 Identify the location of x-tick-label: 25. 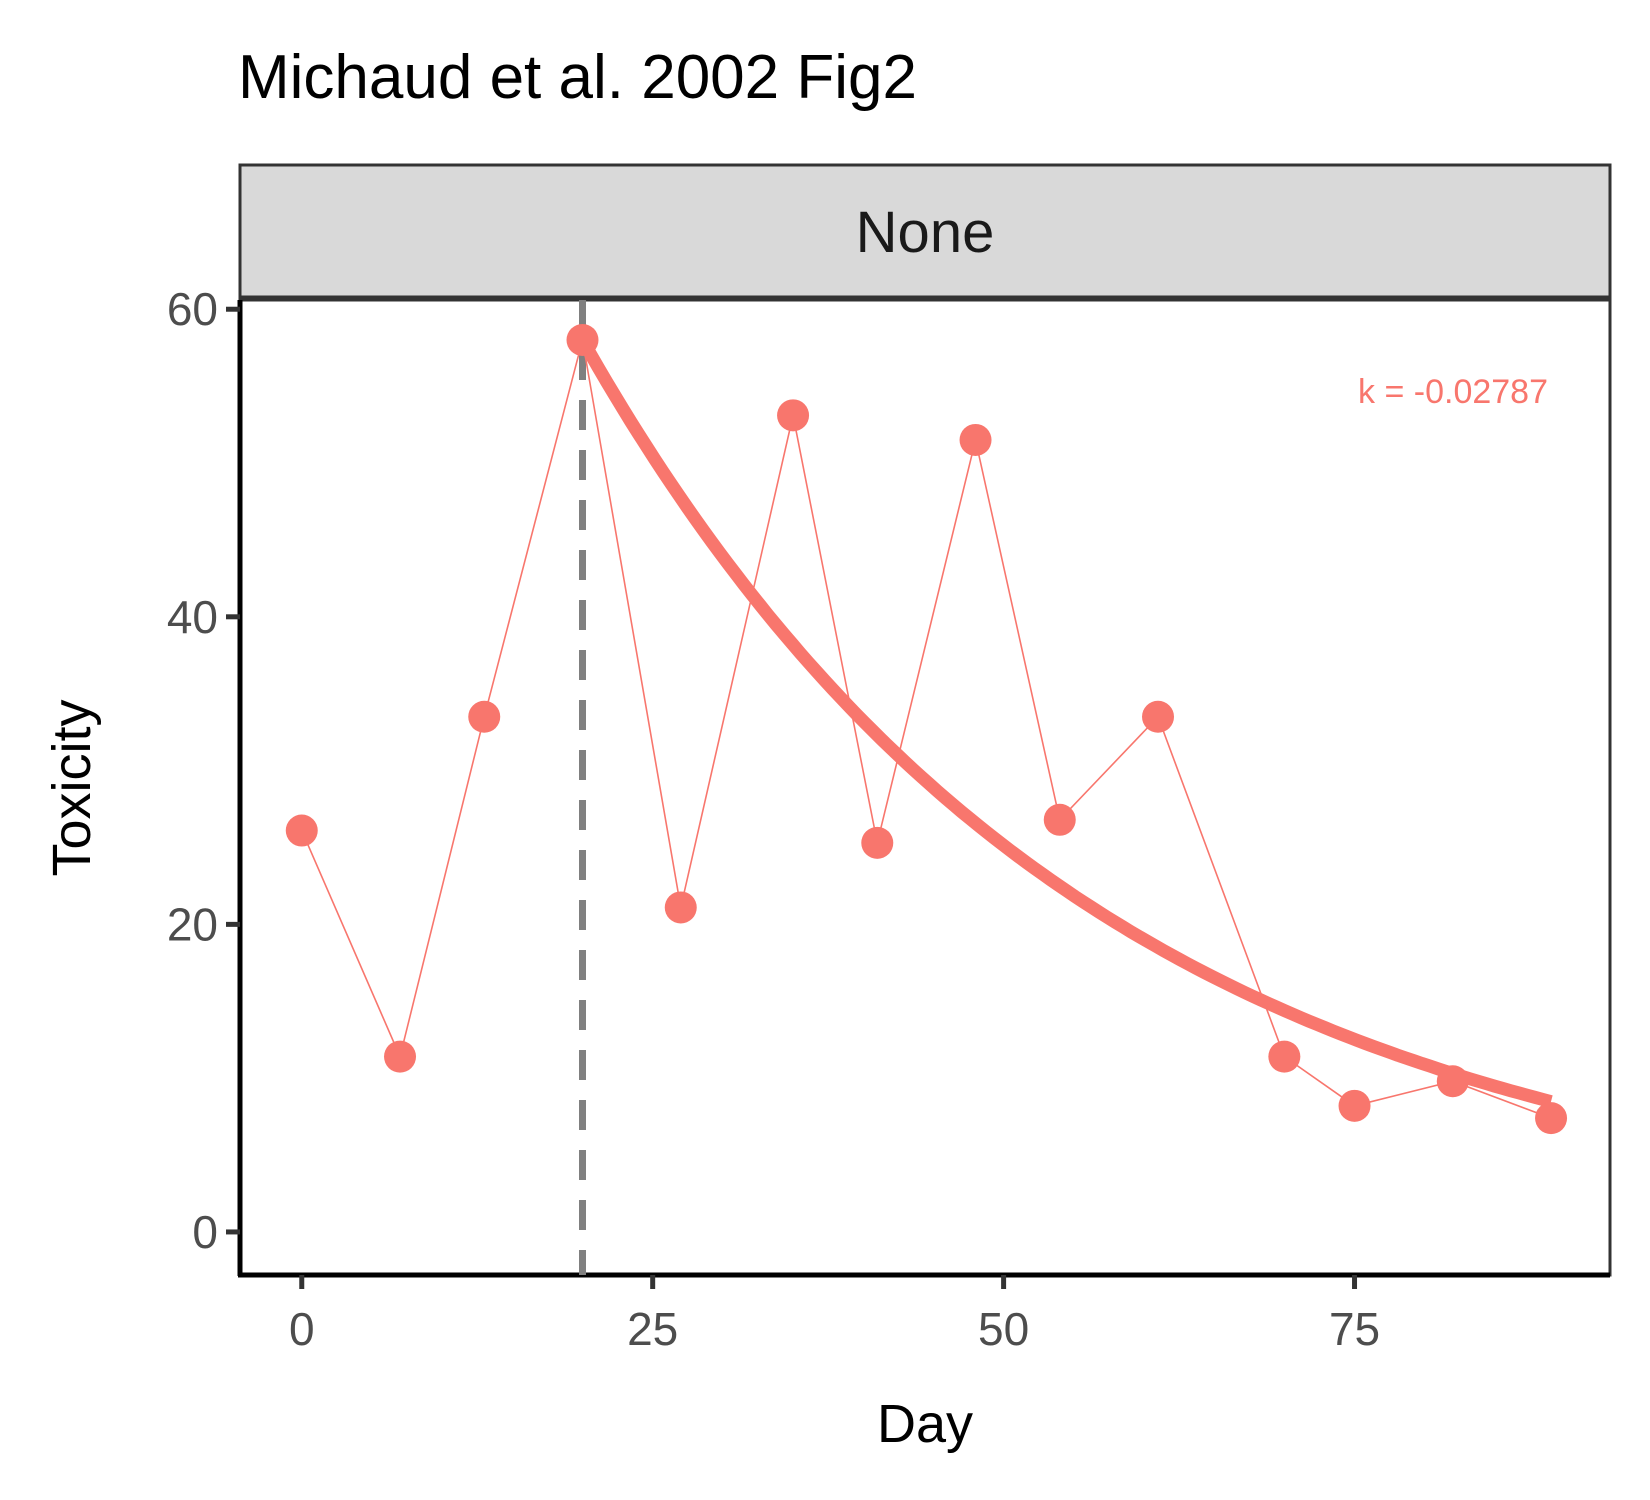
(652, 1329).